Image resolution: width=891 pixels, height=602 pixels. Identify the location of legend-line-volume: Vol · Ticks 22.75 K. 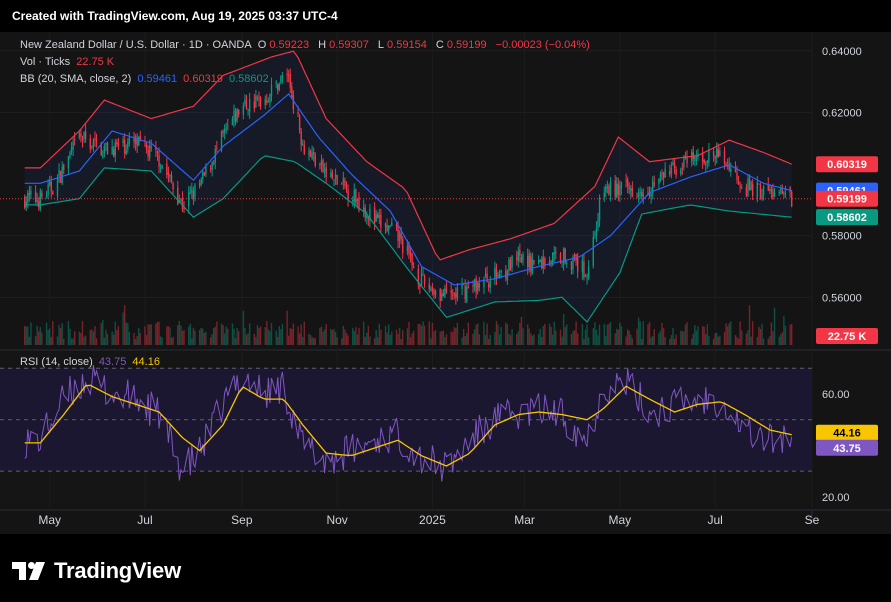
(306, 62).